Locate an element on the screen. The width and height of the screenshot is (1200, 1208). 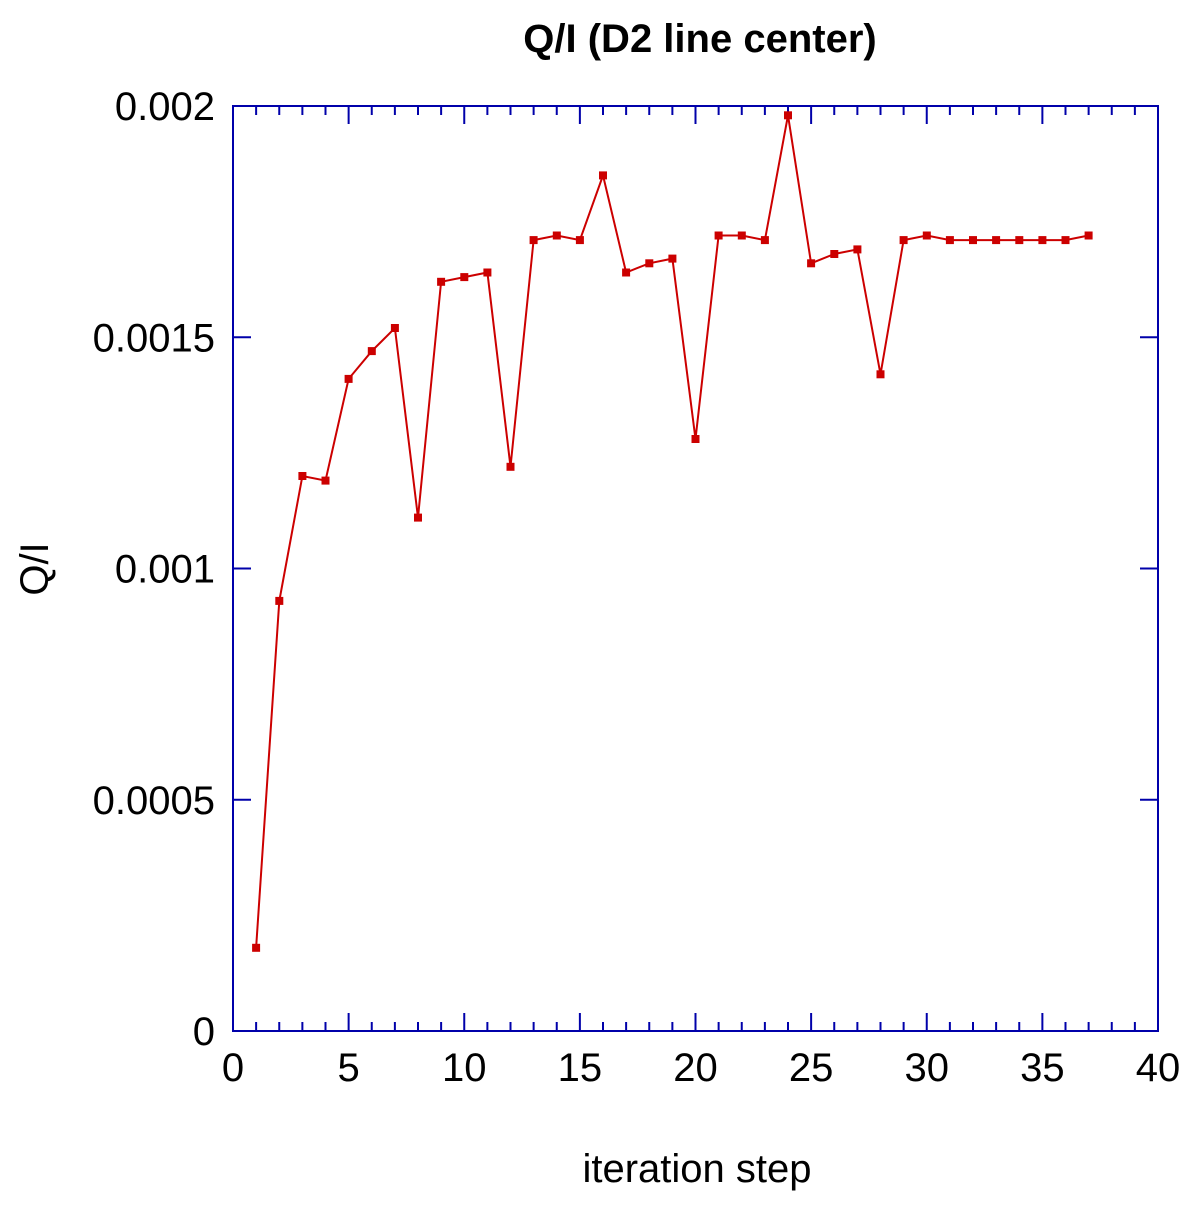
x-tick-label: 15 is located at coordinates (580, 1068).